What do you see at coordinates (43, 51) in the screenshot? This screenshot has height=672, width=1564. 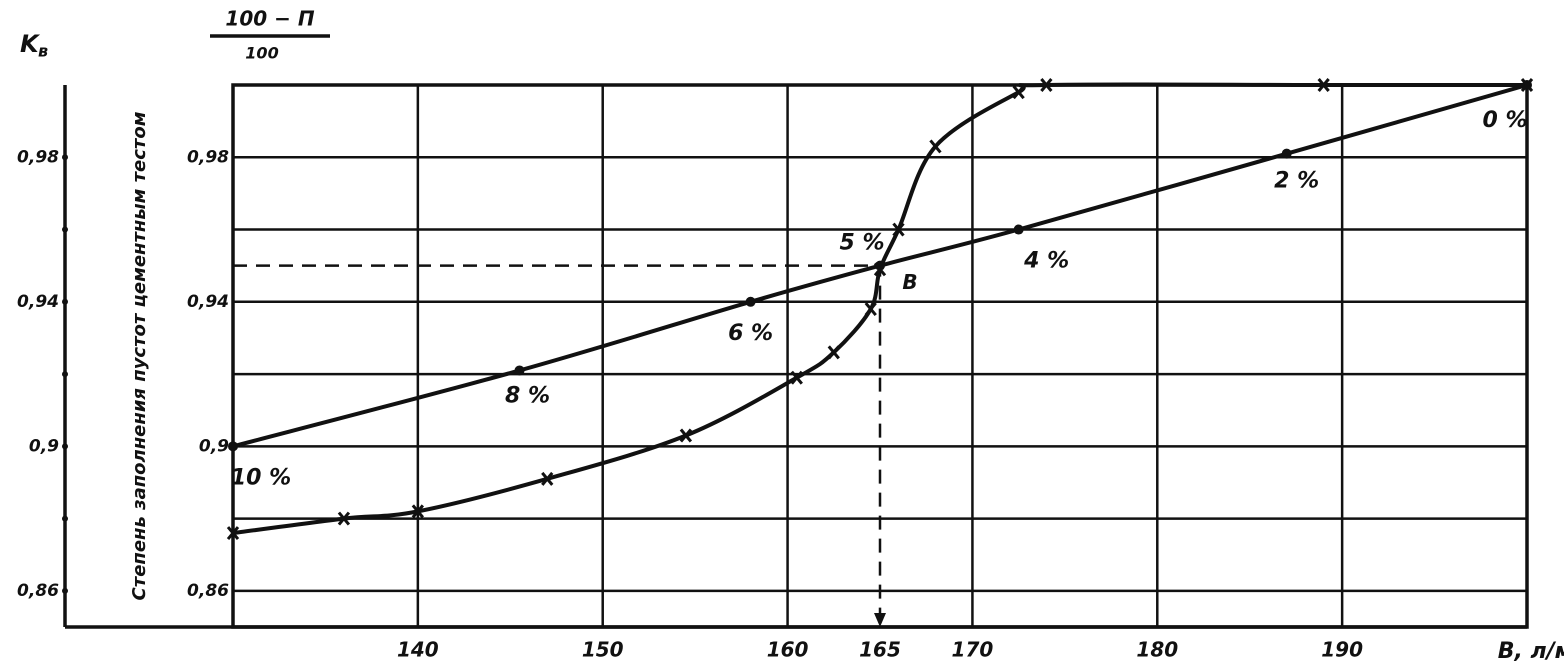 I see `left-axis-label-sub: в` at bounding box center [43, 51].